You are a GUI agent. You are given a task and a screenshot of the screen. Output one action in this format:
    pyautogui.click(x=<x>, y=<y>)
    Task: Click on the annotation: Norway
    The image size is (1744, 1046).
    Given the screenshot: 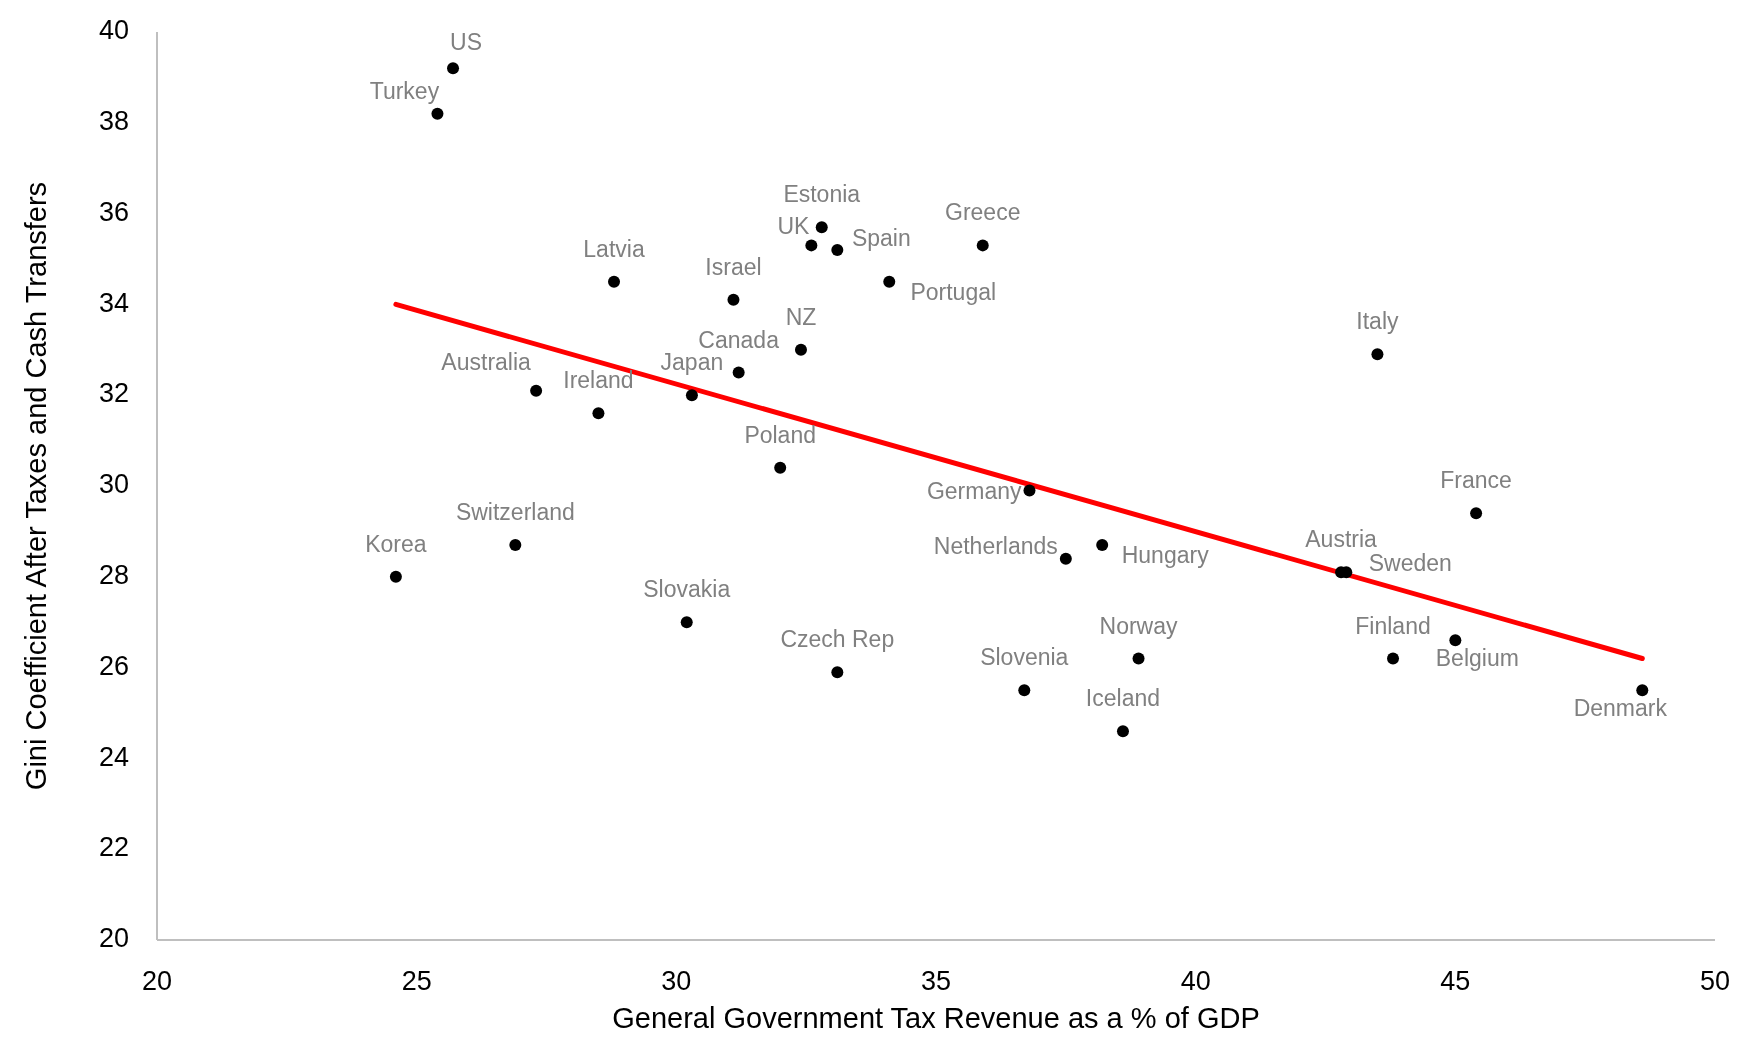 What is the action you would take?
    pyautogui.click(x=1139, y=625)
    